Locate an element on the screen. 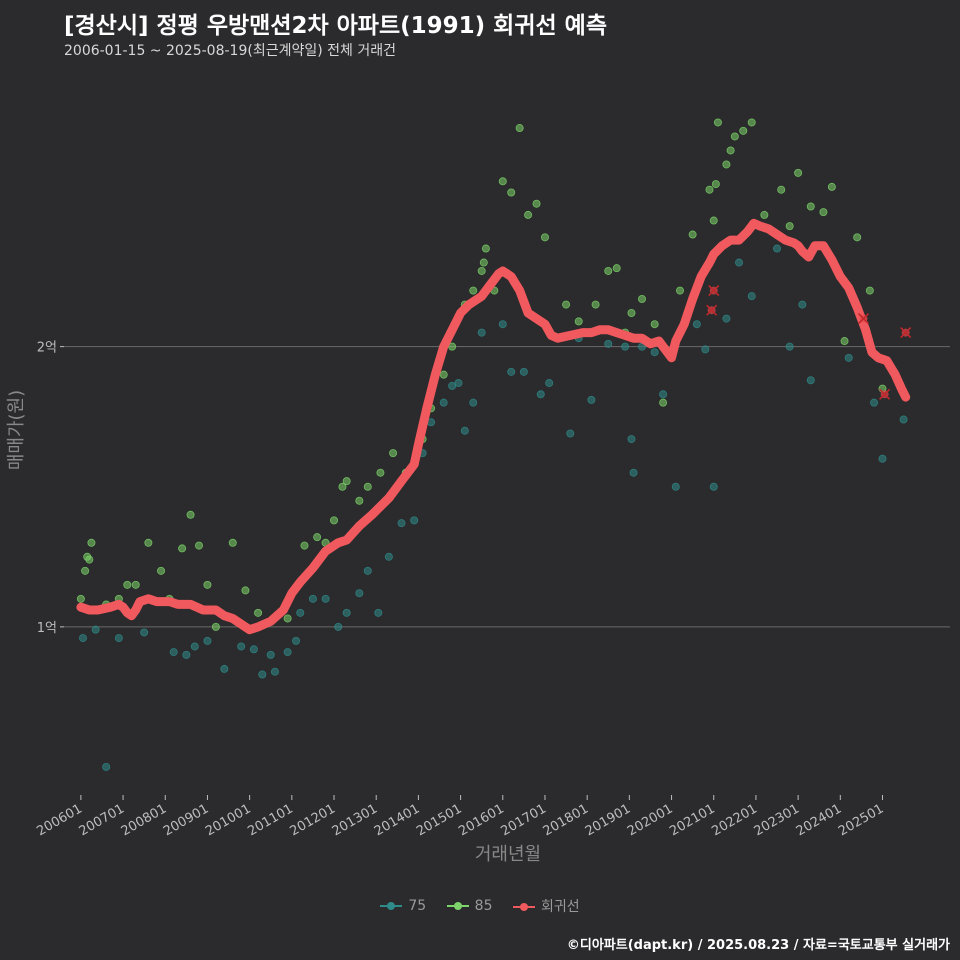 Image resolution: width=960 pixels, height=960 pixels. x-tick-label: 201401 is located at coordinates (397, 820).